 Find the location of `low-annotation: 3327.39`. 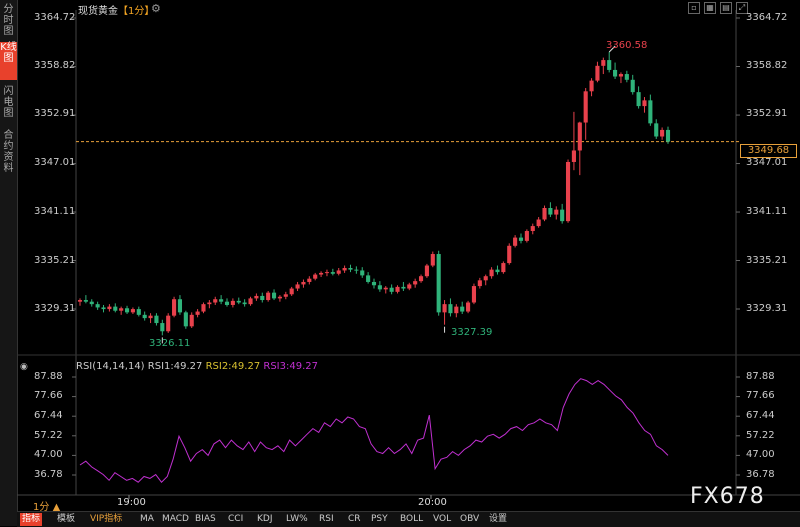

low-annotation: 3327.39 is located at coordinates (472, 332).